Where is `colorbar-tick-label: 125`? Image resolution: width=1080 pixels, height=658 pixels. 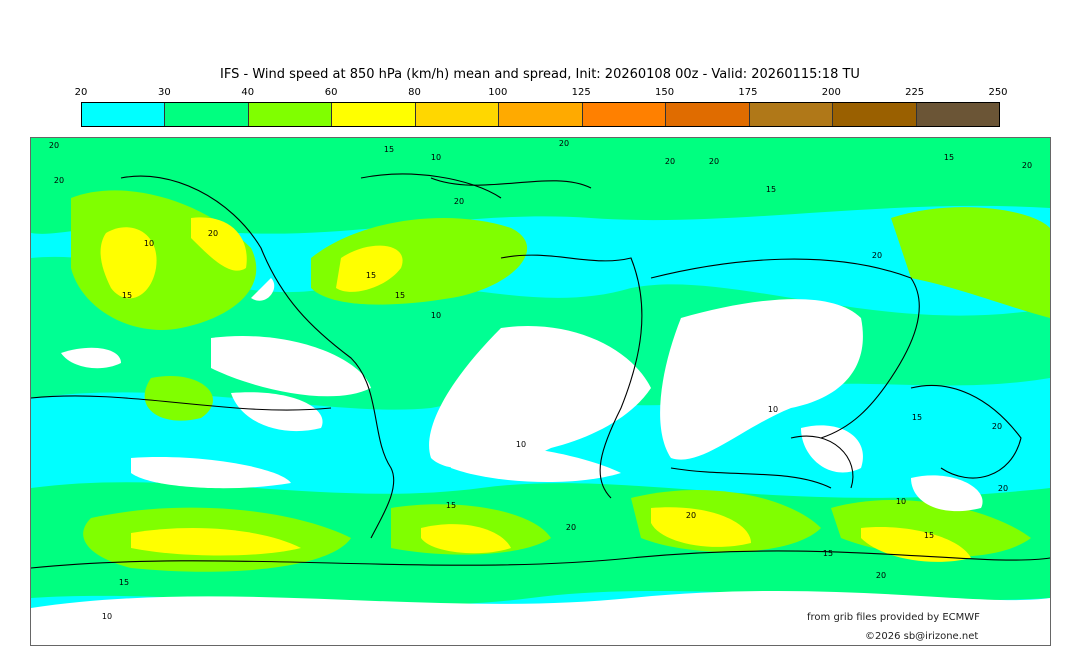
colorbar-tick-label: 125 is located at coordinates (581, 92).